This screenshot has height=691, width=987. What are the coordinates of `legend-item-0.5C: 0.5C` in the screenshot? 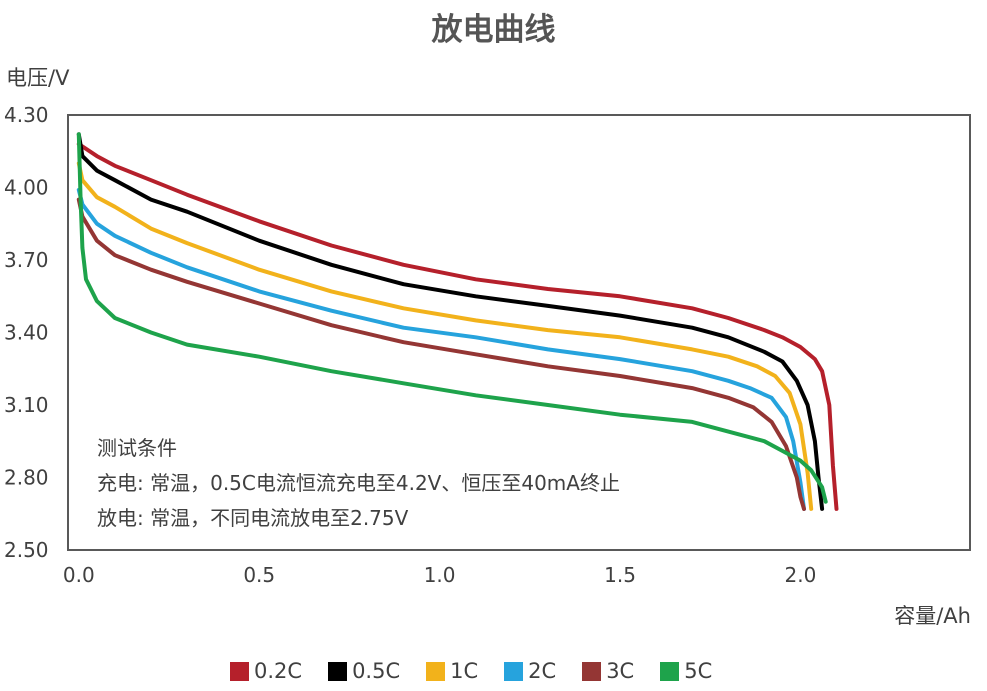 It's located at (364, 671).